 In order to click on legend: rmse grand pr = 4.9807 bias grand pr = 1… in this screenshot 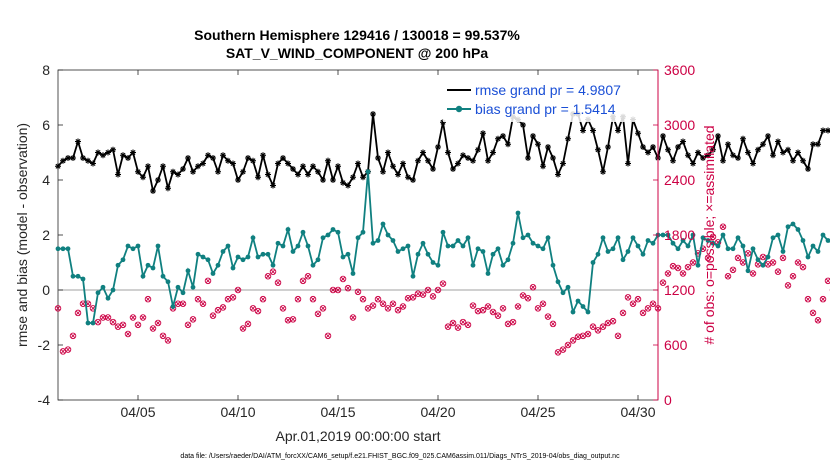, I will do `click(548, 101)`.